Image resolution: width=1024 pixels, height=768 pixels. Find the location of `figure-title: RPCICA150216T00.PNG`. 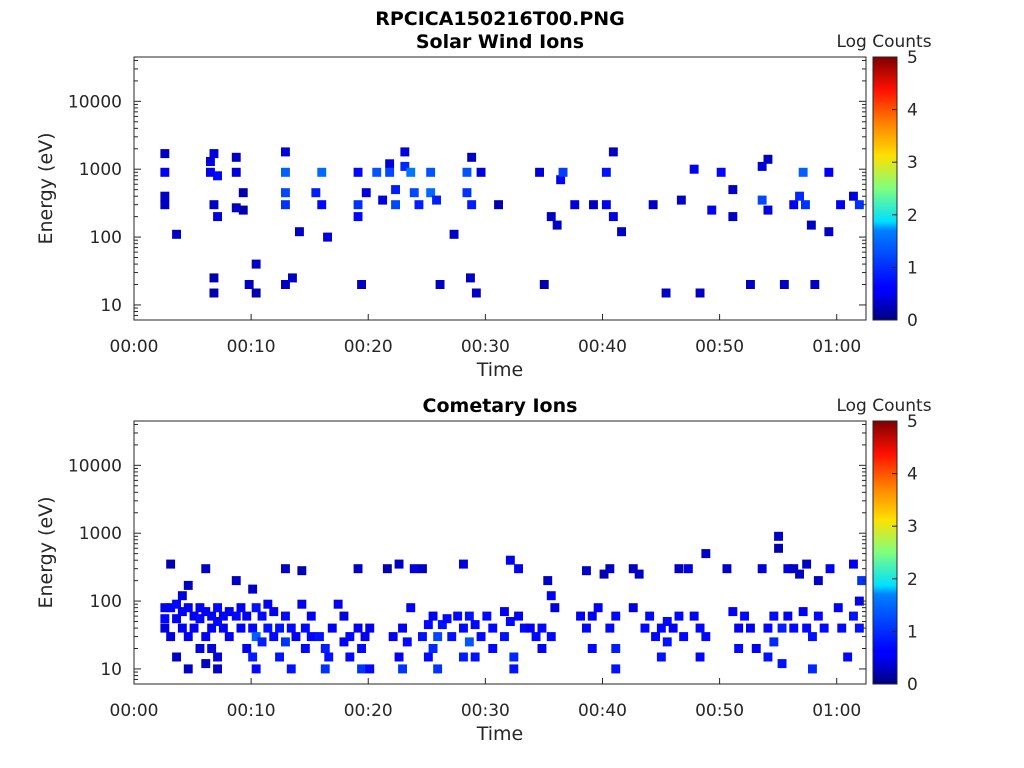

figure-title: RPCICA150216T00.PNG is located at coordinates (500, 19).